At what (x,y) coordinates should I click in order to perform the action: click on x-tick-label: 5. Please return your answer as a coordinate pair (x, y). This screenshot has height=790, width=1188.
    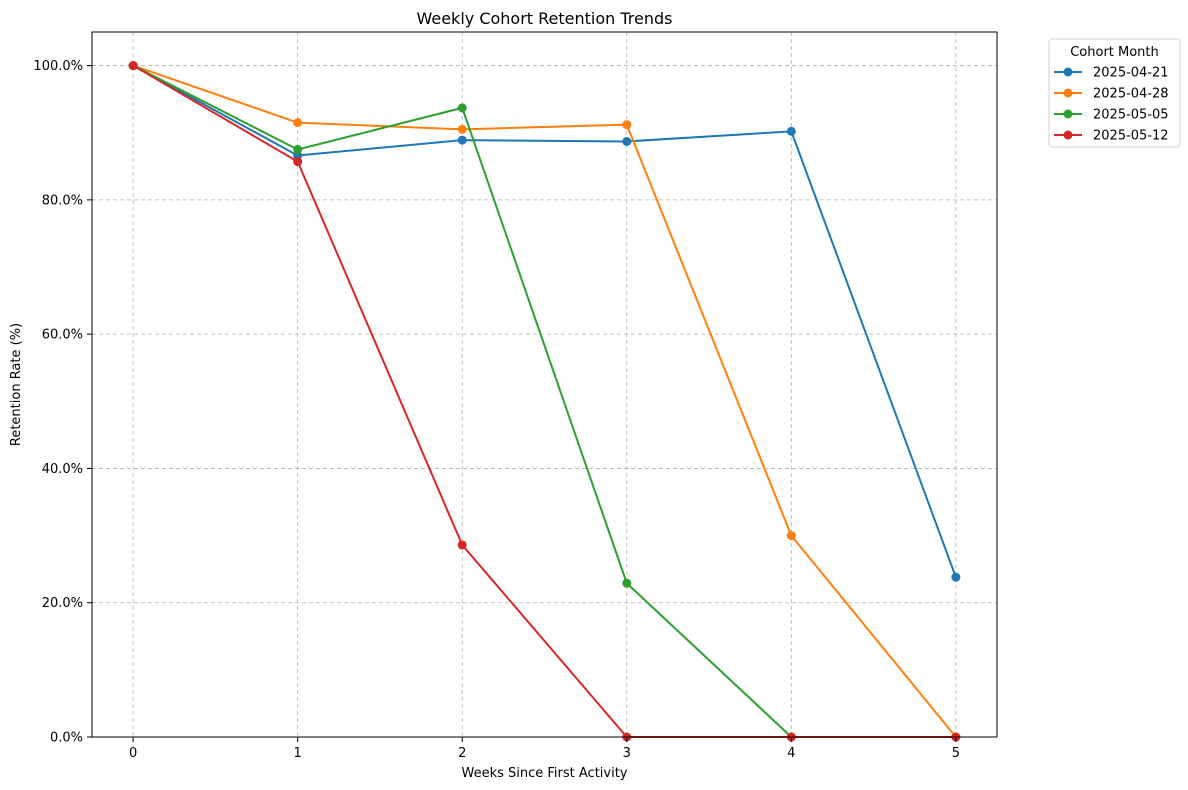
    Looking at the image, I should click on (956, 753).